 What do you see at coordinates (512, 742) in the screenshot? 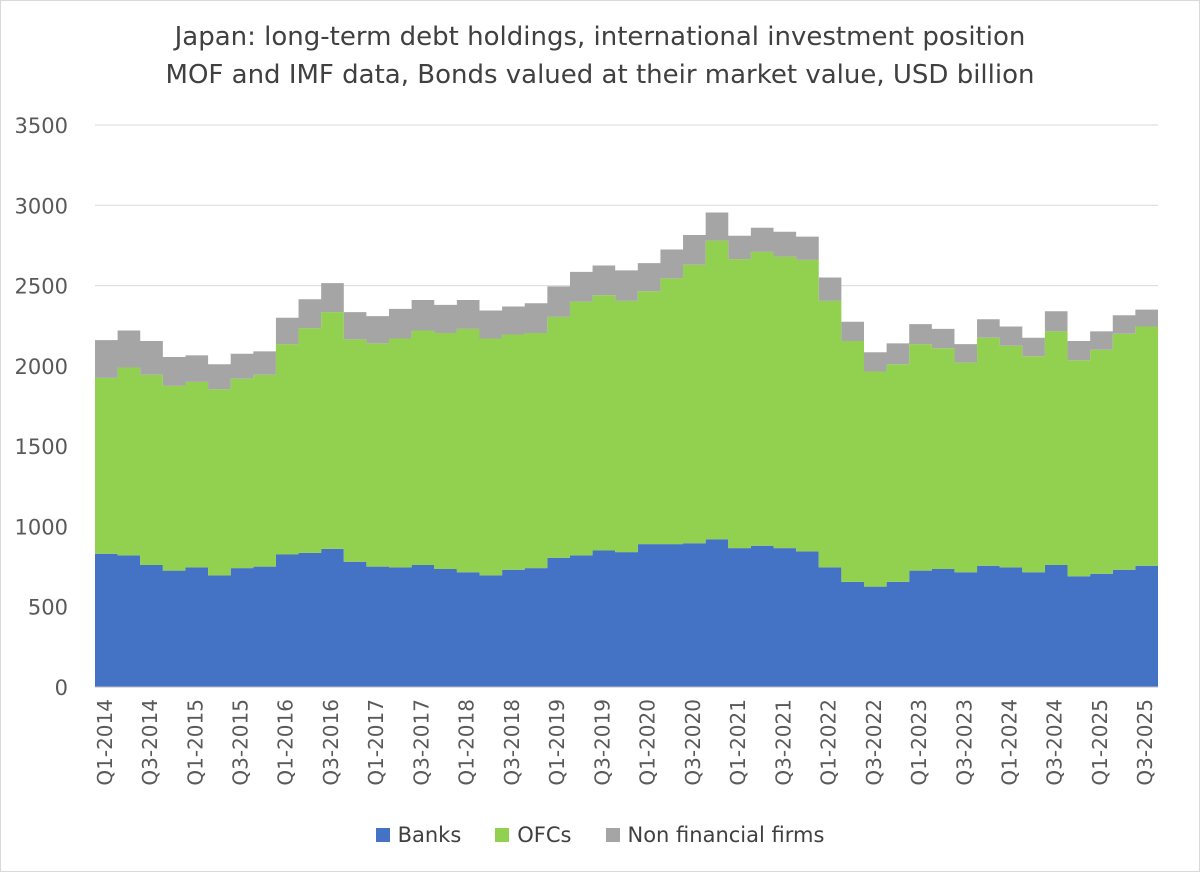
I see `x-tick-label: Q3-2018` at bounding box center [512, 742].